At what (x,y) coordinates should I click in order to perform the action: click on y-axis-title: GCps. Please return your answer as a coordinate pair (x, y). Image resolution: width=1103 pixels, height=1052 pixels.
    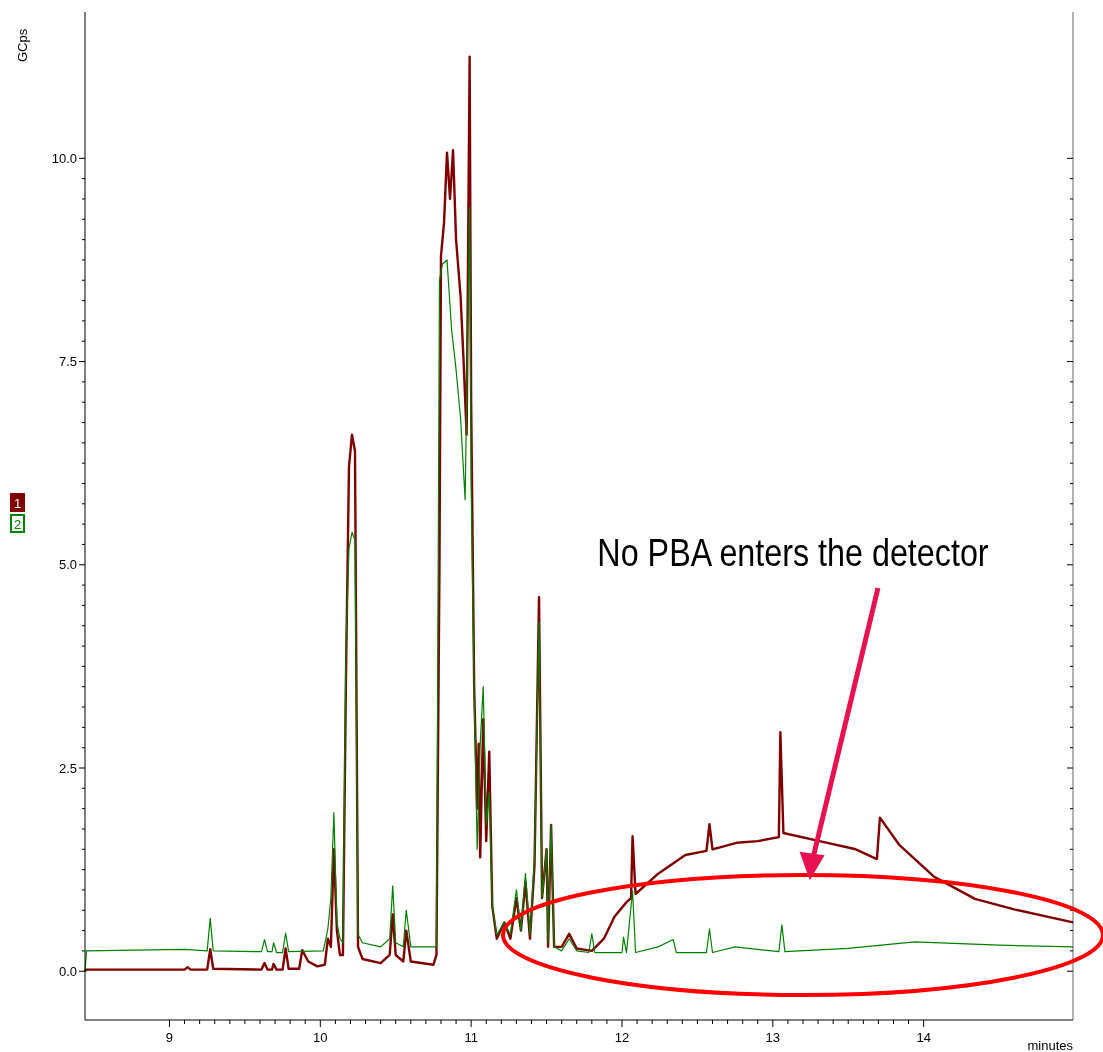
    Looking at the image, I should click on (22, 45).